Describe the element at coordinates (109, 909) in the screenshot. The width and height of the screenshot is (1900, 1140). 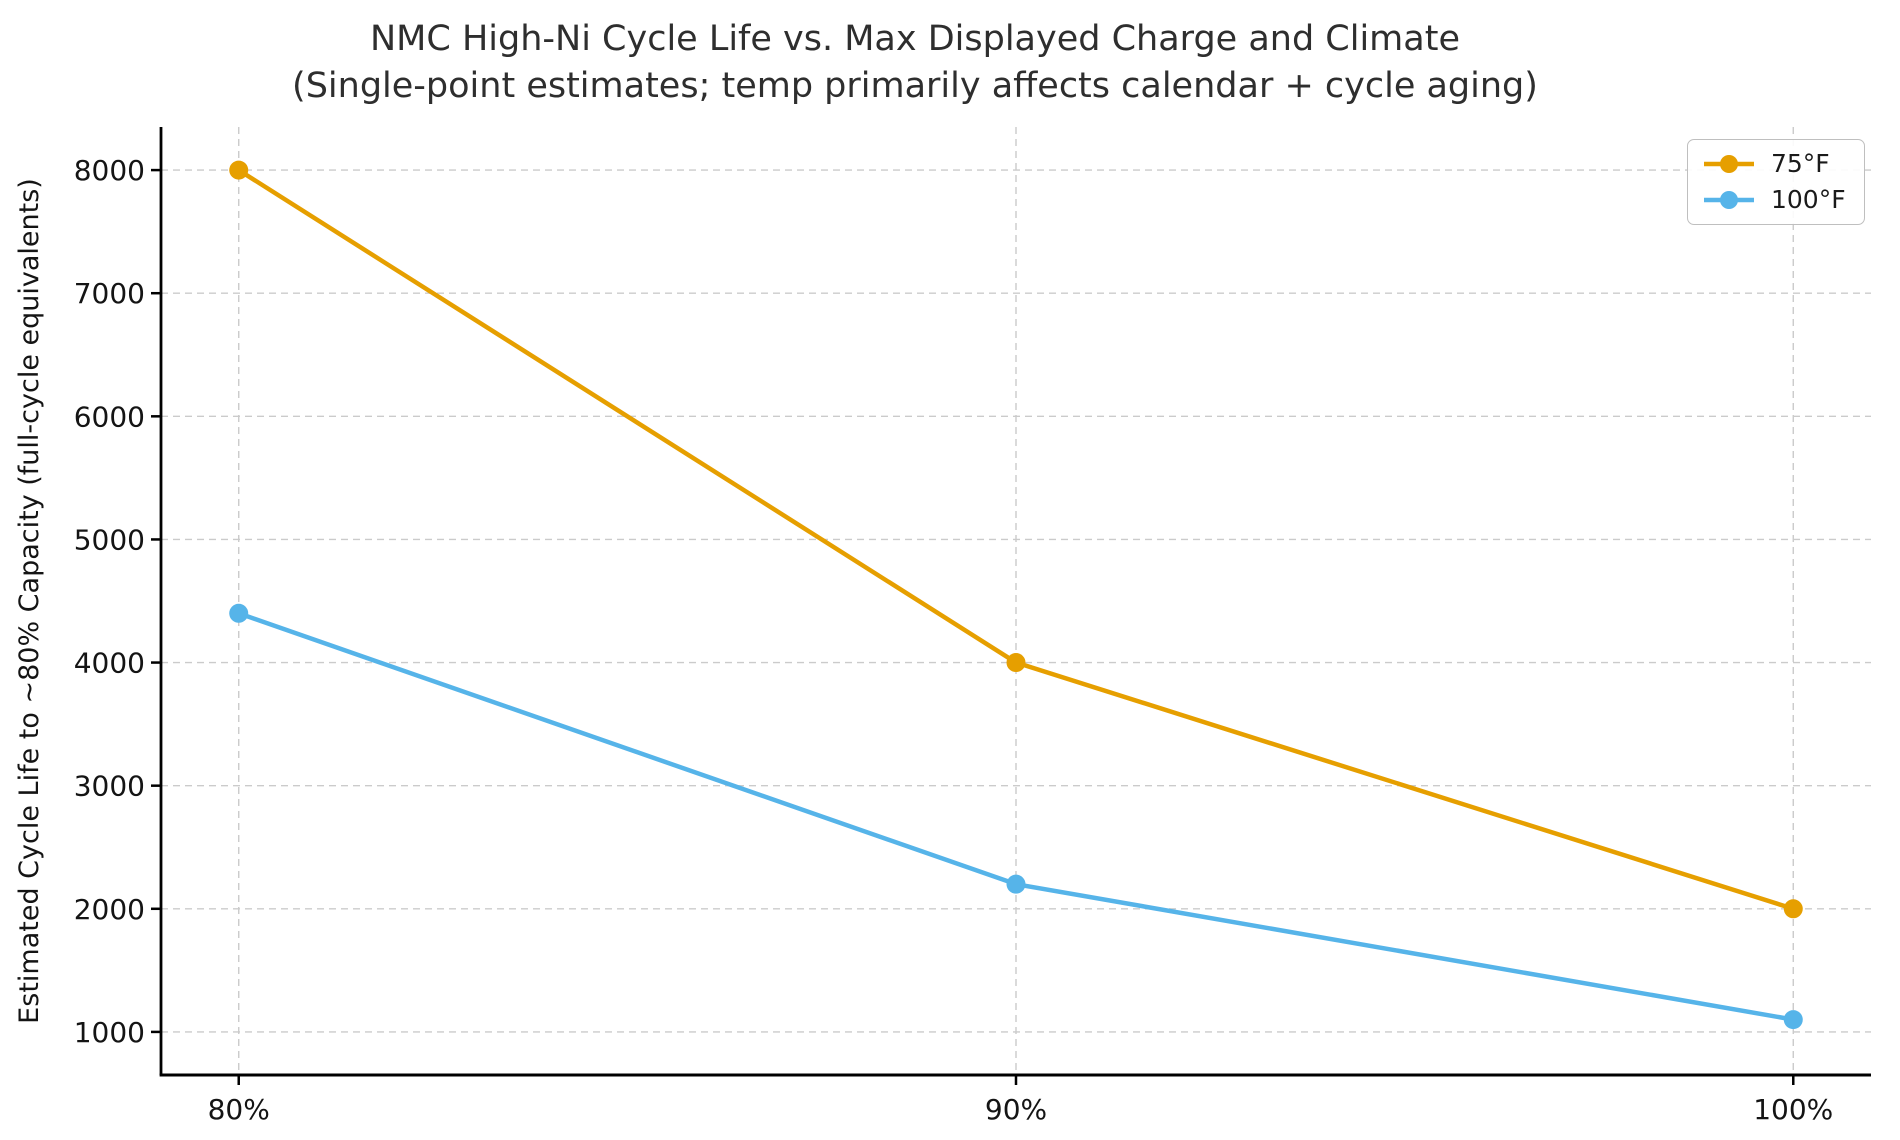
I see `y-tick-label: 2000` at that location.